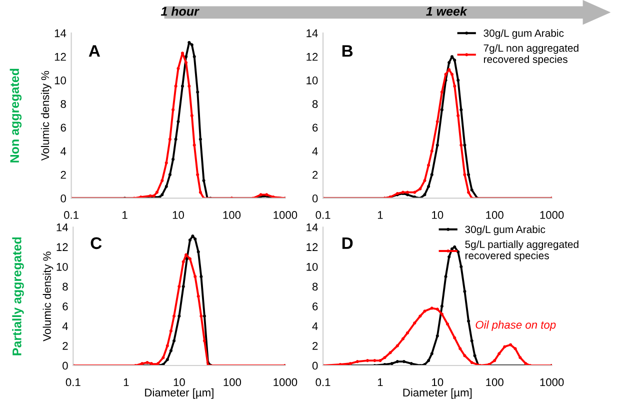 The image size is (620, 413). What do you see at coordinates (180, 11) in the screenshot?
I see `text: 1 hour` at bounding box center [180, 11].